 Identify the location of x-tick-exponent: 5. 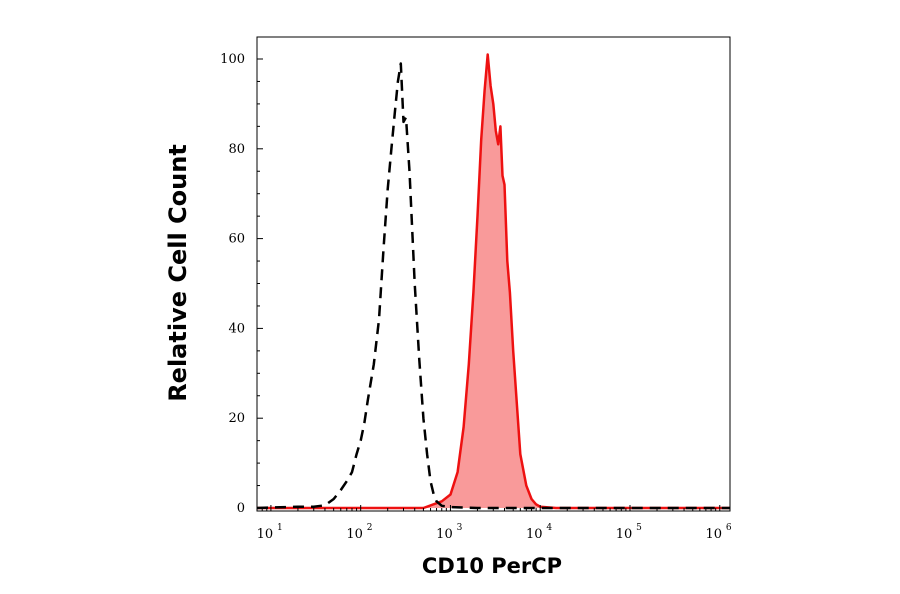
(639, 528).